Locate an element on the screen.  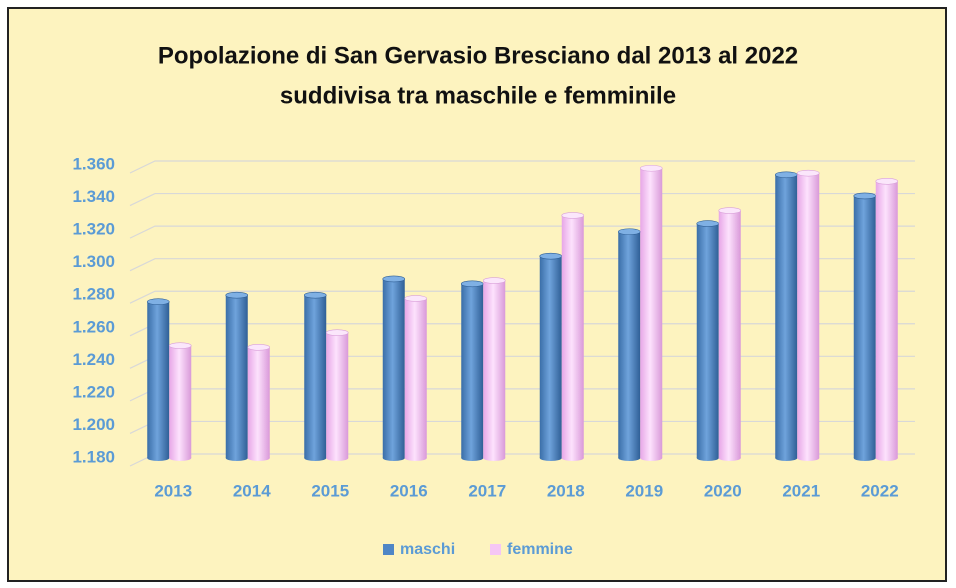
legend-label: femmine is located at coordinates (540, 549).